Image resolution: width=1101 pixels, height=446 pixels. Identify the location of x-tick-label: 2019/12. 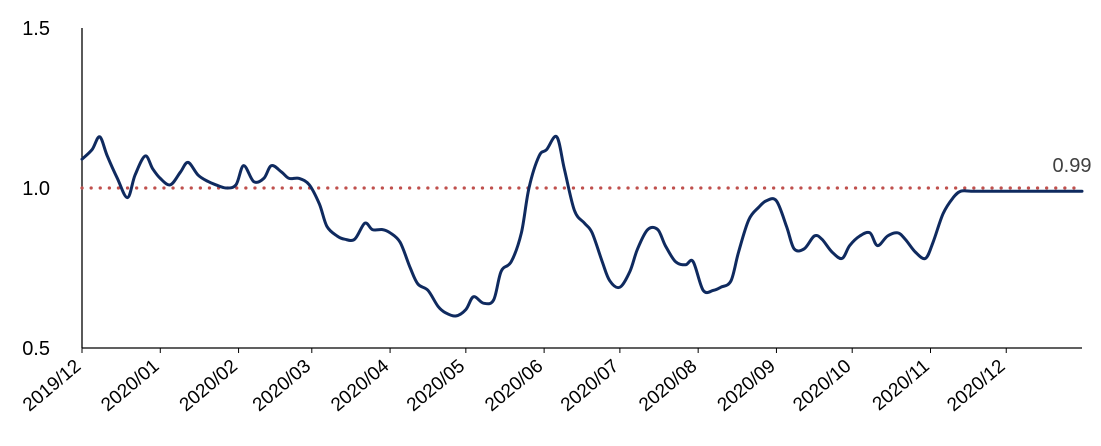
(52, 386).